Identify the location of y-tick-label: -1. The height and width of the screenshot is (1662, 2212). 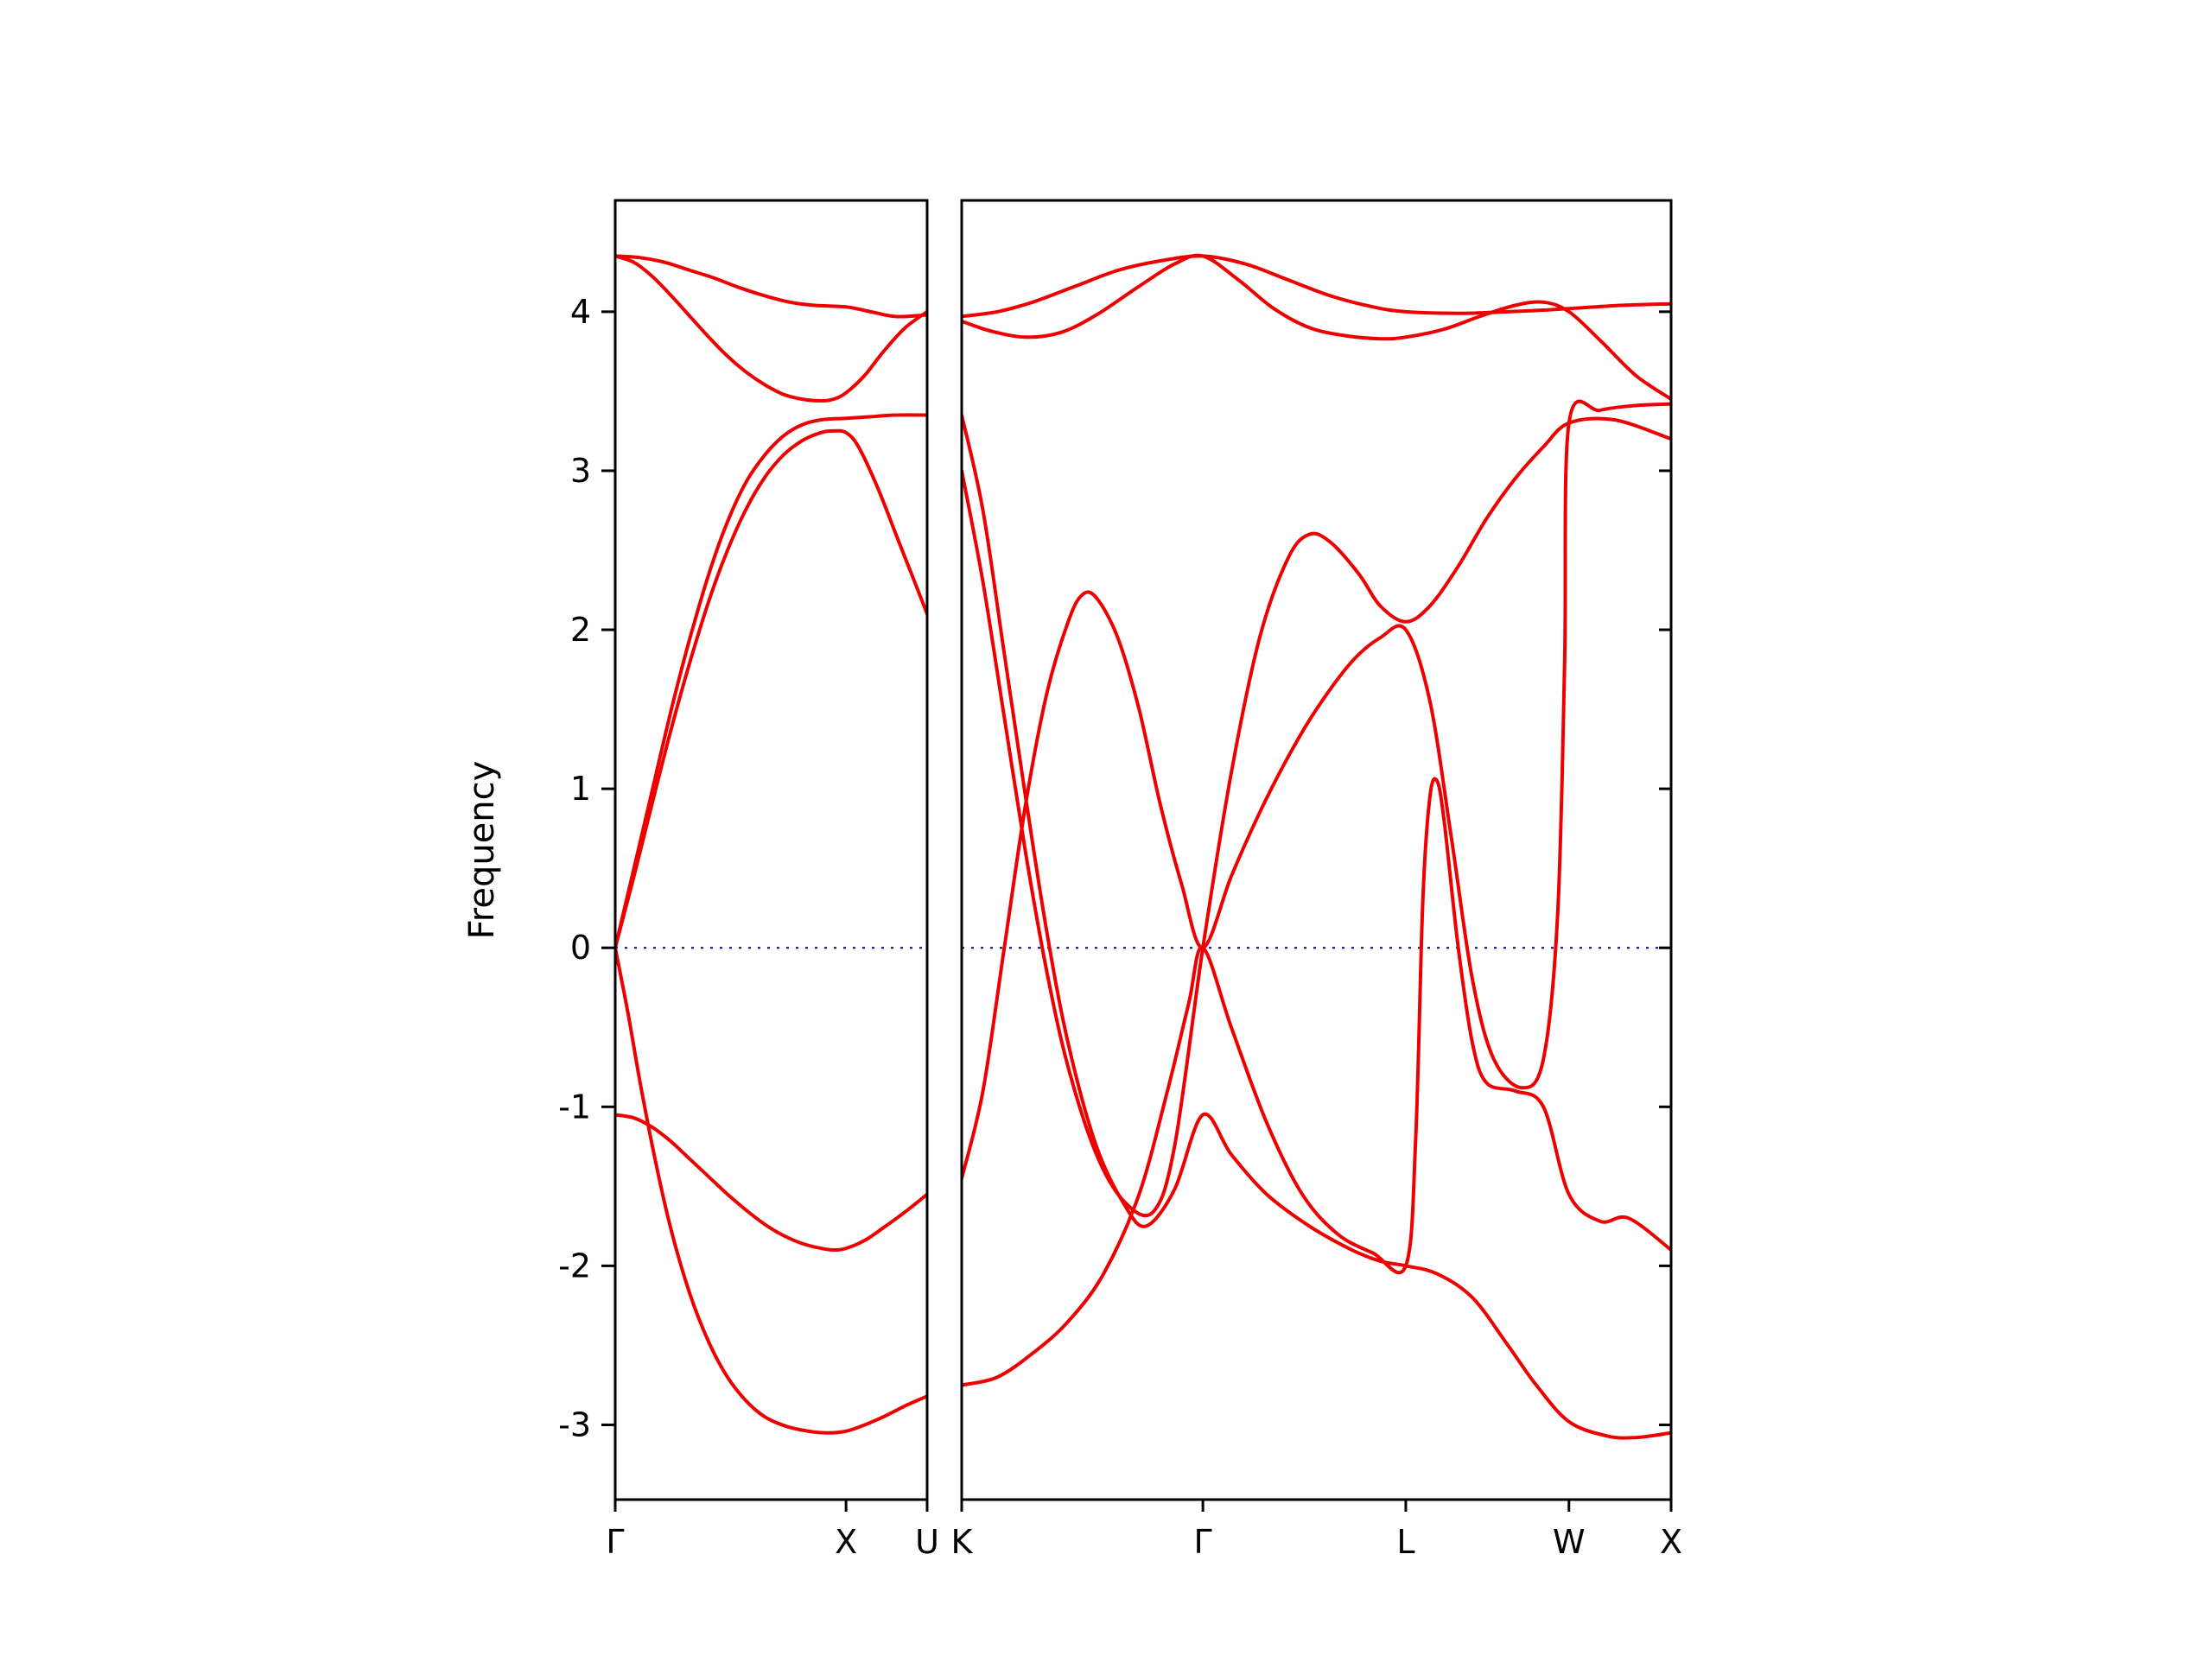
(574, 1107).